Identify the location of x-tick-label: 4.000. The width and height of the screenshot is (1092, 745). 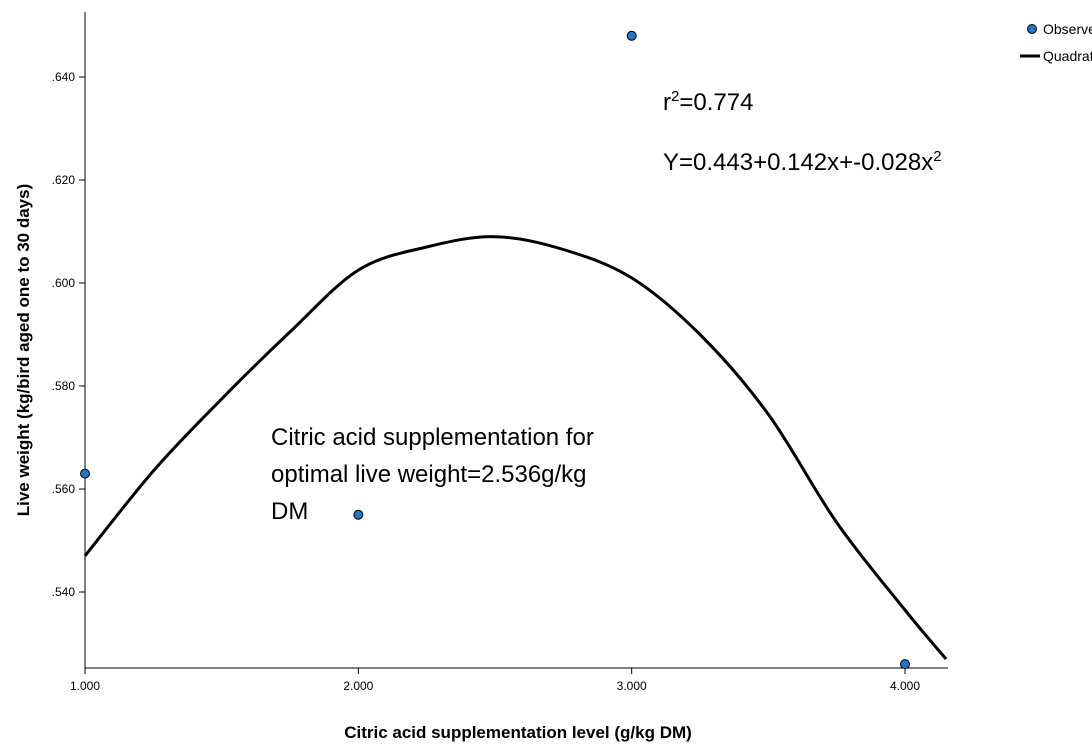
(905, 686).